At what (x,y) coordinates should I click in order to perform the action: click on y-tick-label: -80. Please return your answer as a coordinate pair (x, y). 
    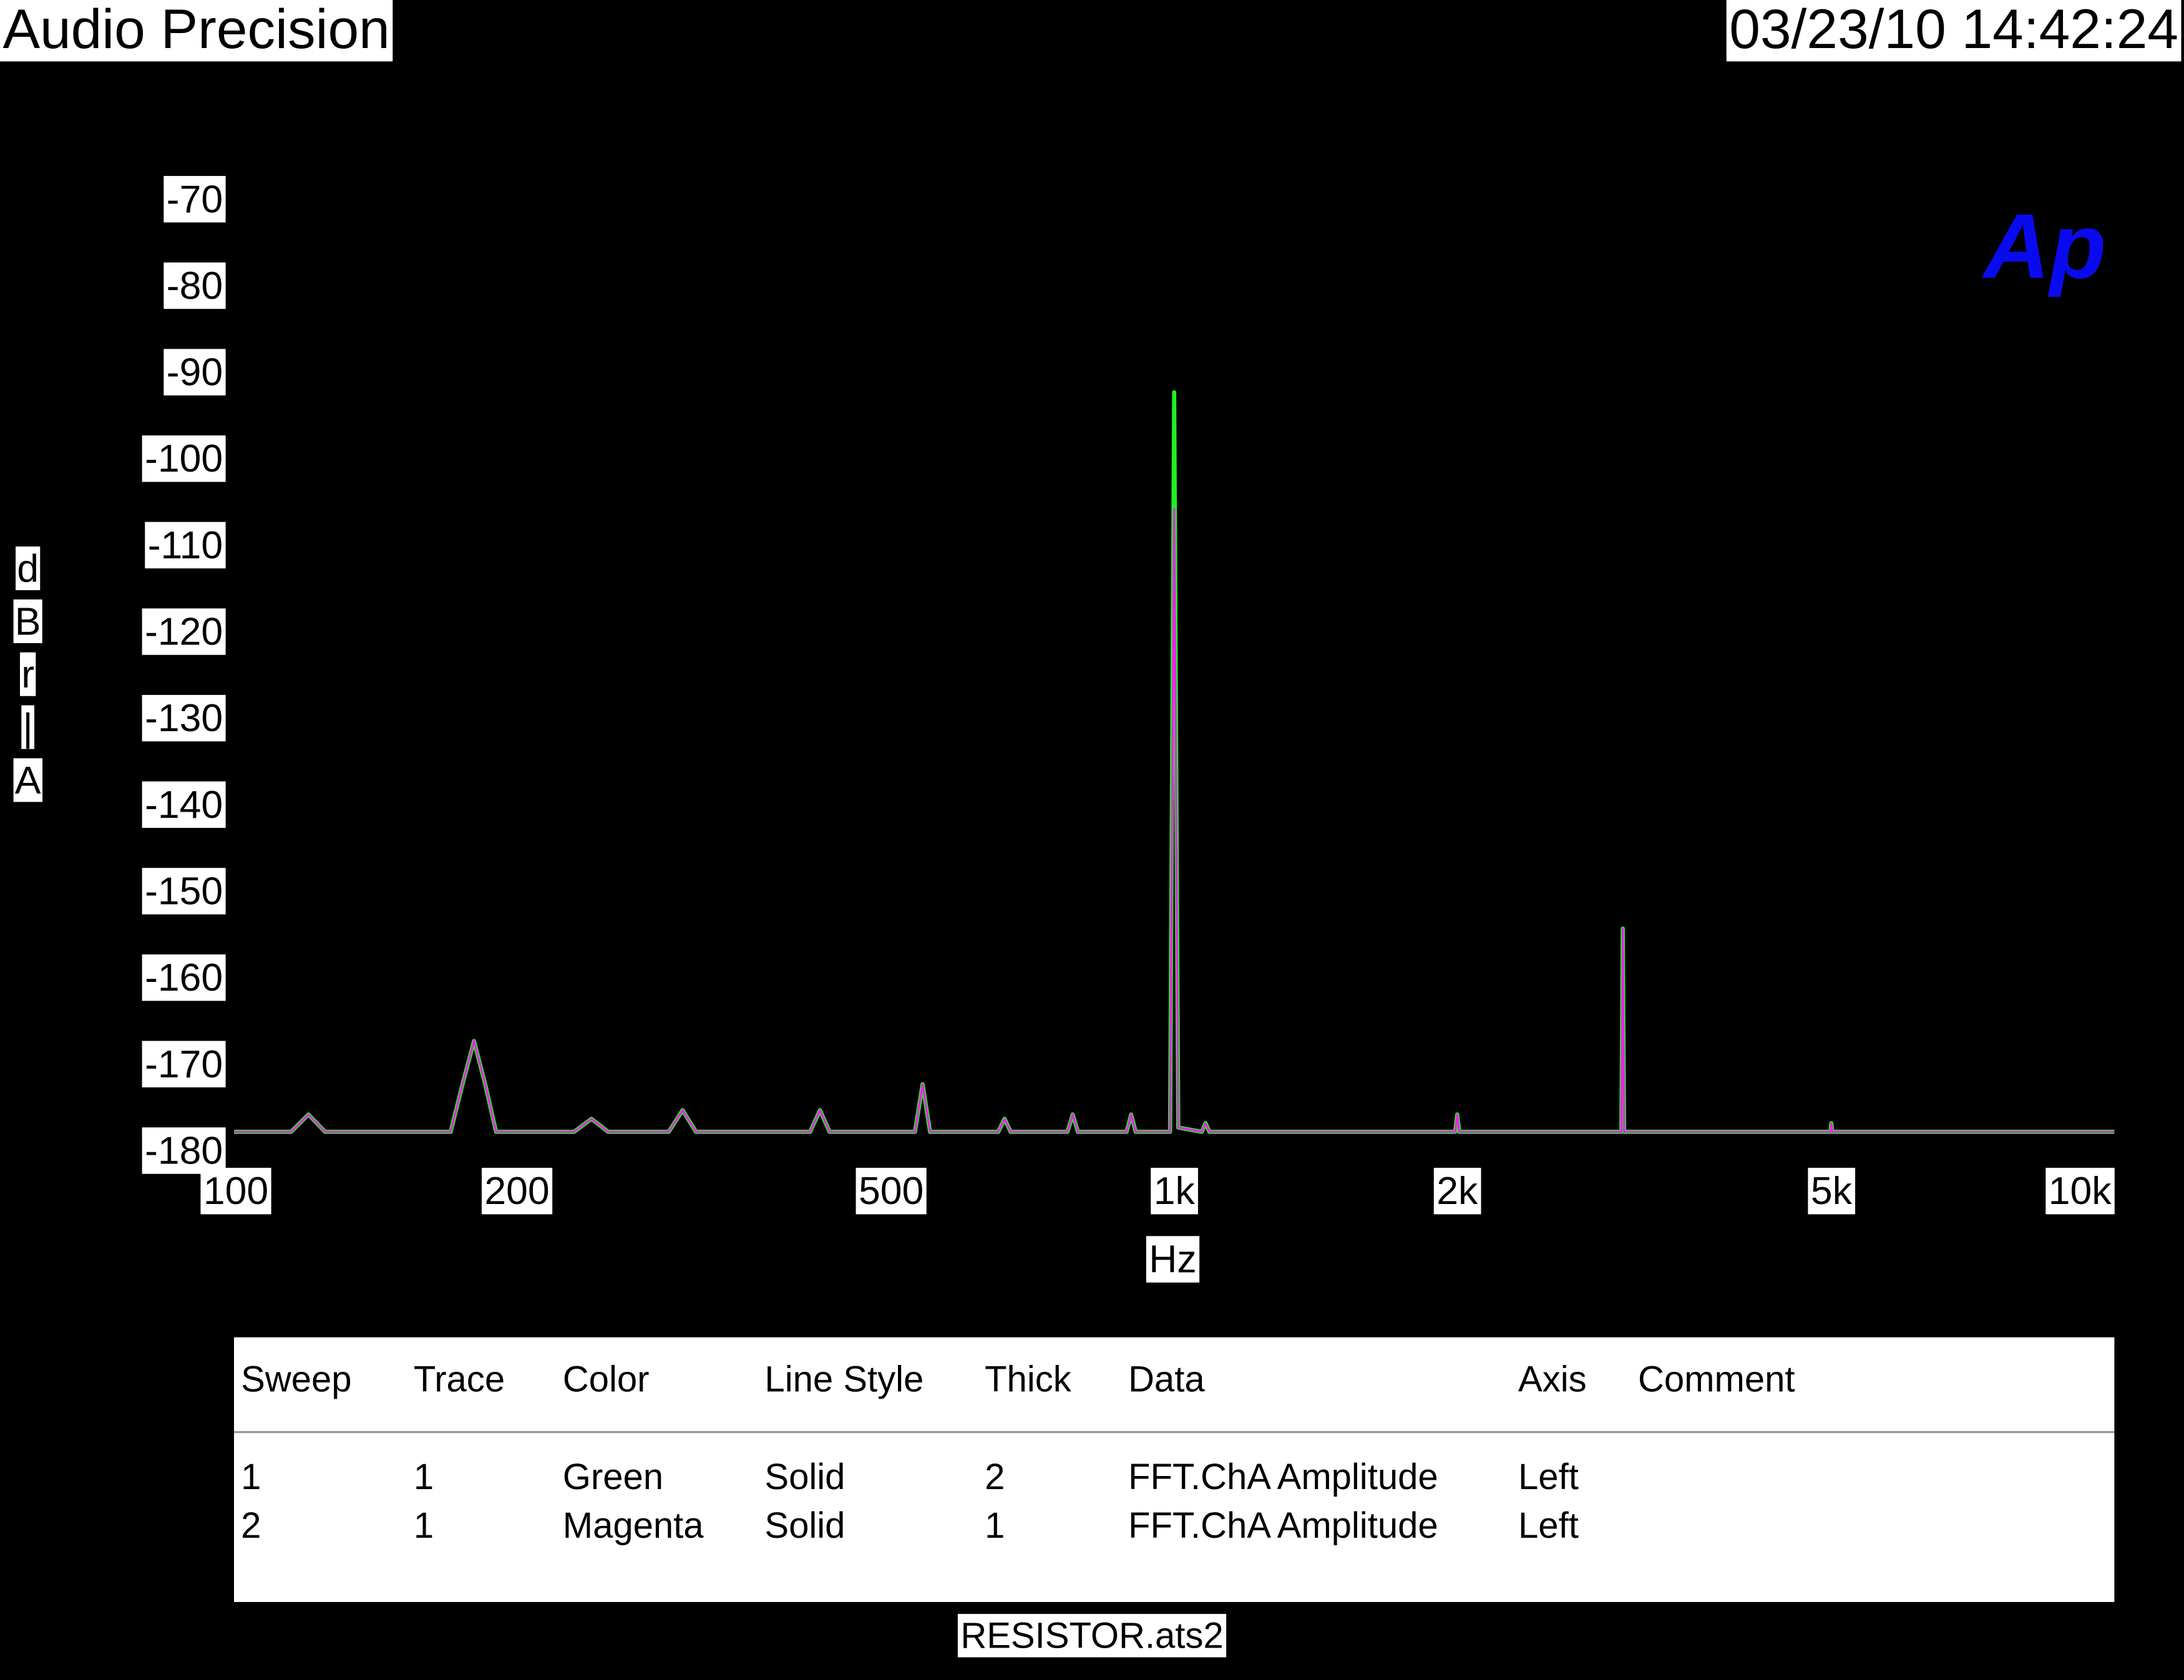
    Looking at the image, I should click on (195, 286).